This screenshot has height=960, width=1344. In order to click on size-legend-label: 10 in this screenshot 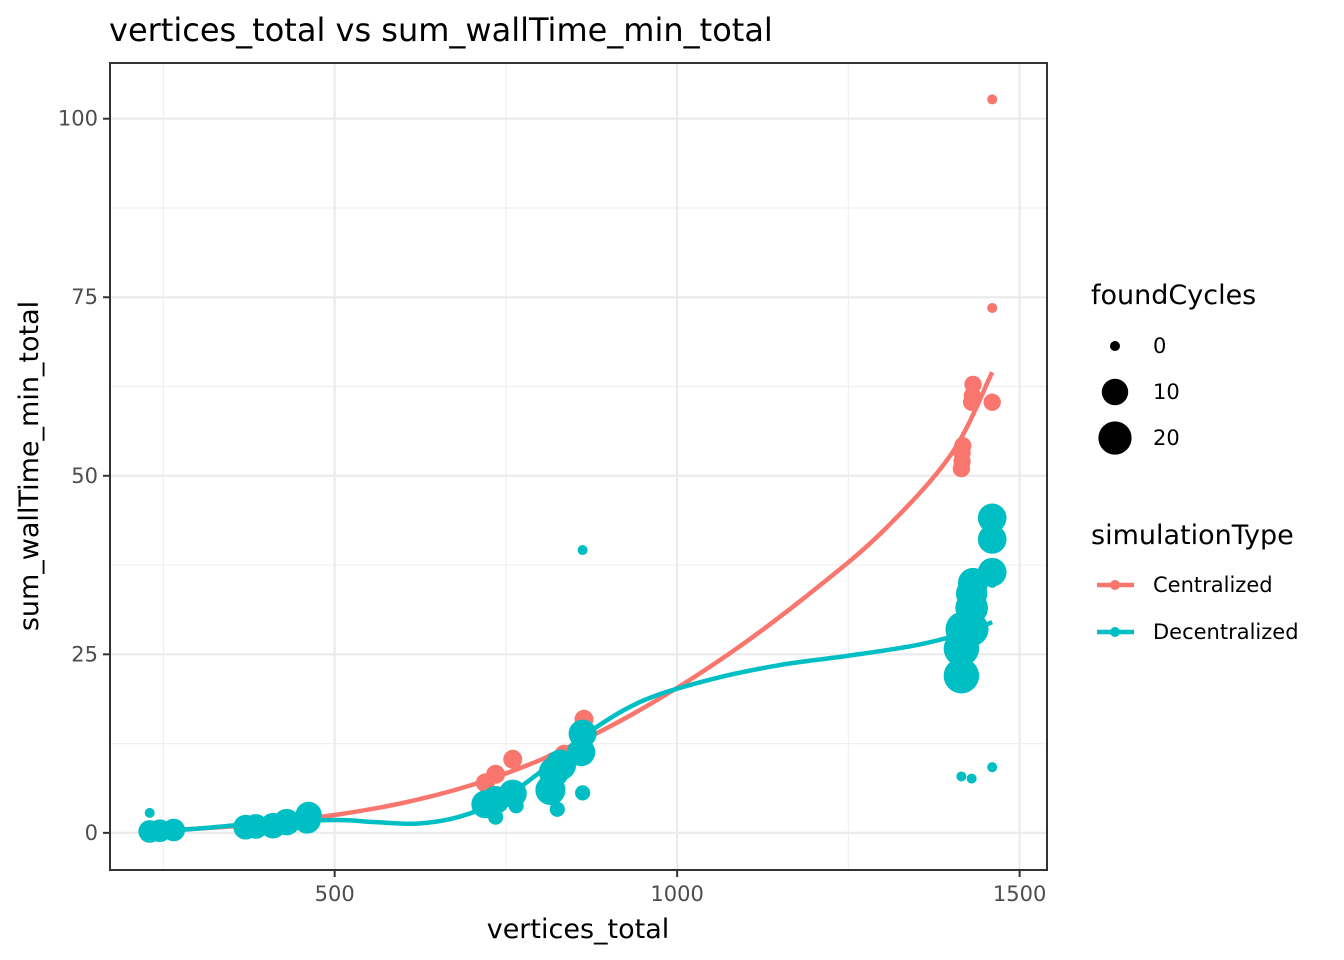, I will do `click(1166, 392)`.